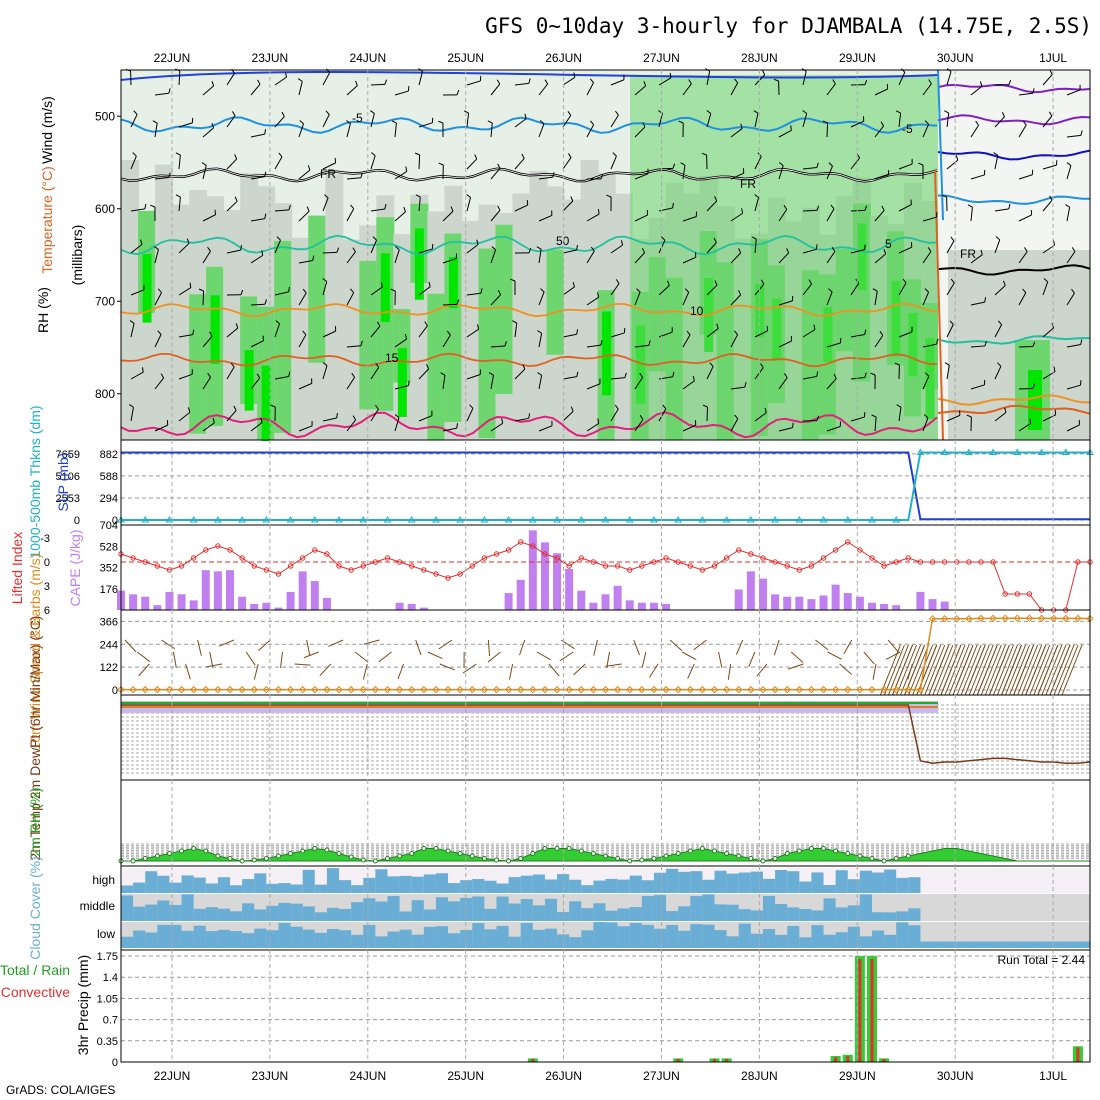 The height and width of the screenshot is (1100, 1100). What do you see at coordinates (715, 1060) in the screenshot?
I see `precip-convective-bar` at bounding box center [715, 1060].